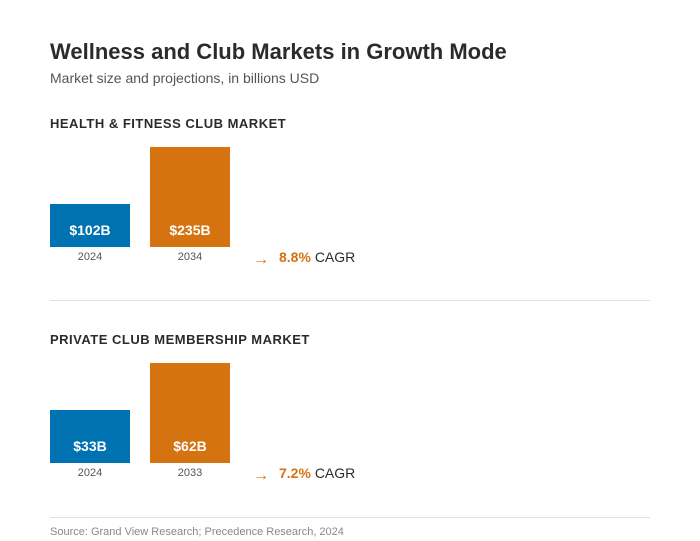 Image resolution: width=700 pixels, height=541 pixels. Describe the element at coordinates (295, 473) in the screenshot. I see `cagr-value: 7.2%` at that location.